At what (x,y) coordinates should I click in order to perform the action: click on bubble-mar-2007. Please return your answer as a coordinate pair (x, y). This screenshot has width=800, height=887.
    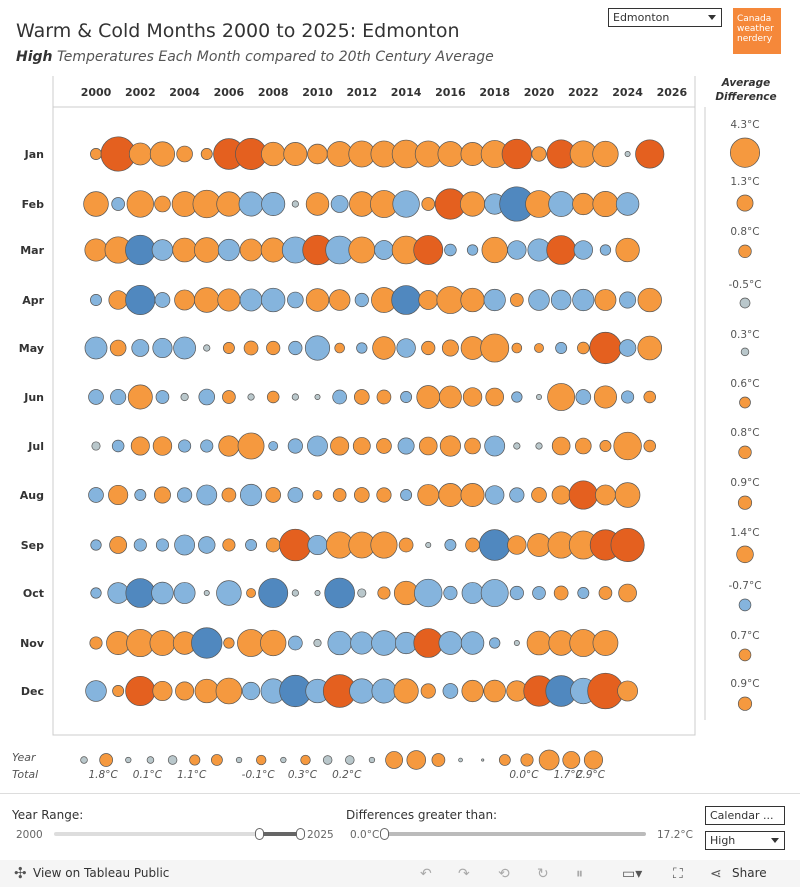
    Looking at the image, I should click on (251, 250).